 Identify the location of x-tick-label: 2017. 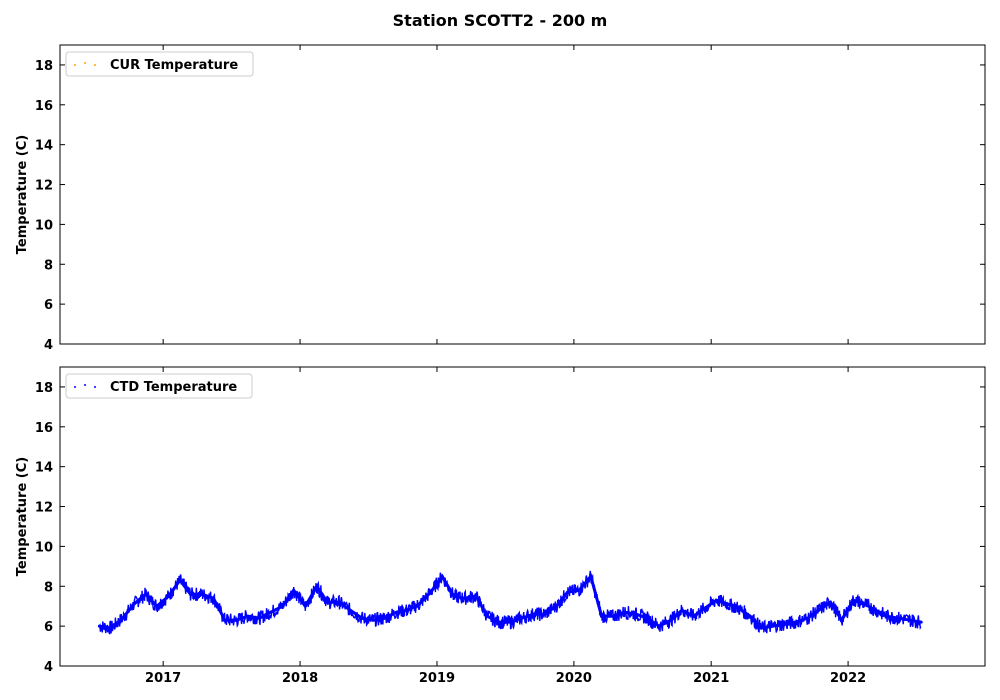
(163, 678).